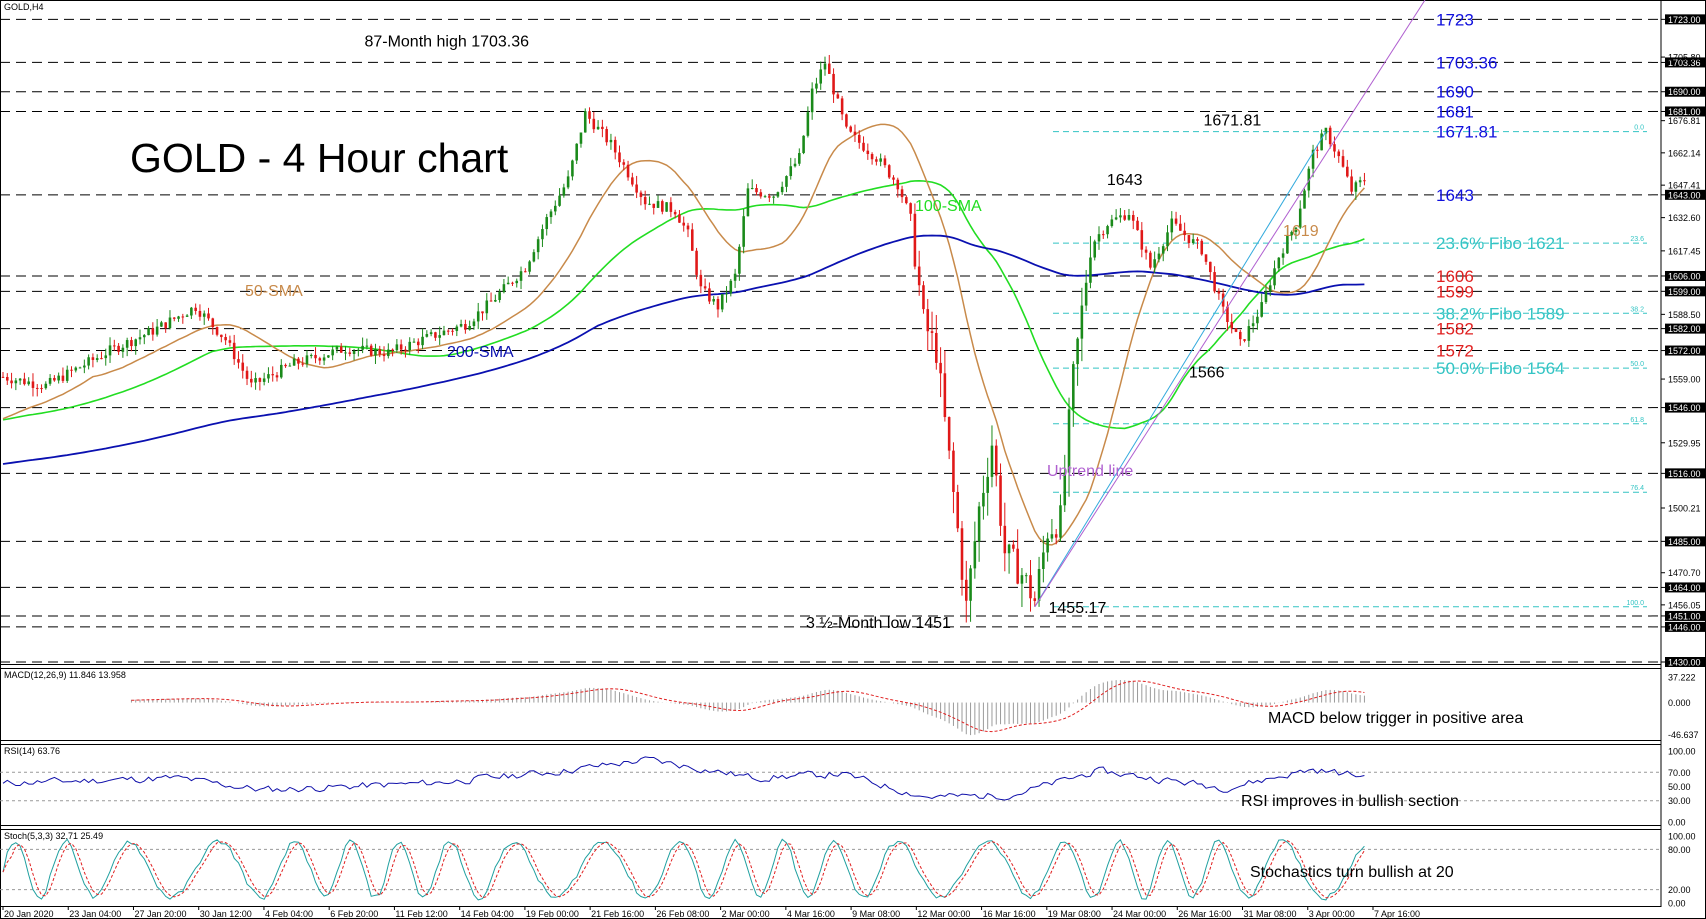 This screenshot has width=1706, height=919. Describe the element at coordinates (1637, 488) in the screenshot. I see `fibo-ratio-label: 76.4` at that location.